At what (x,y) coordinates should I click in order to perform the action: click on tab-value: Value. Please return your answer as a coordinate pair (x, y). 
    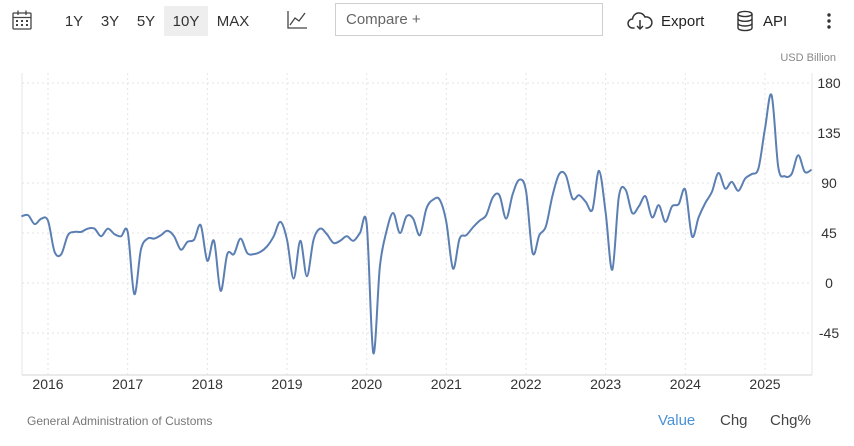
    Looking at the image, I should click on (677, 420).